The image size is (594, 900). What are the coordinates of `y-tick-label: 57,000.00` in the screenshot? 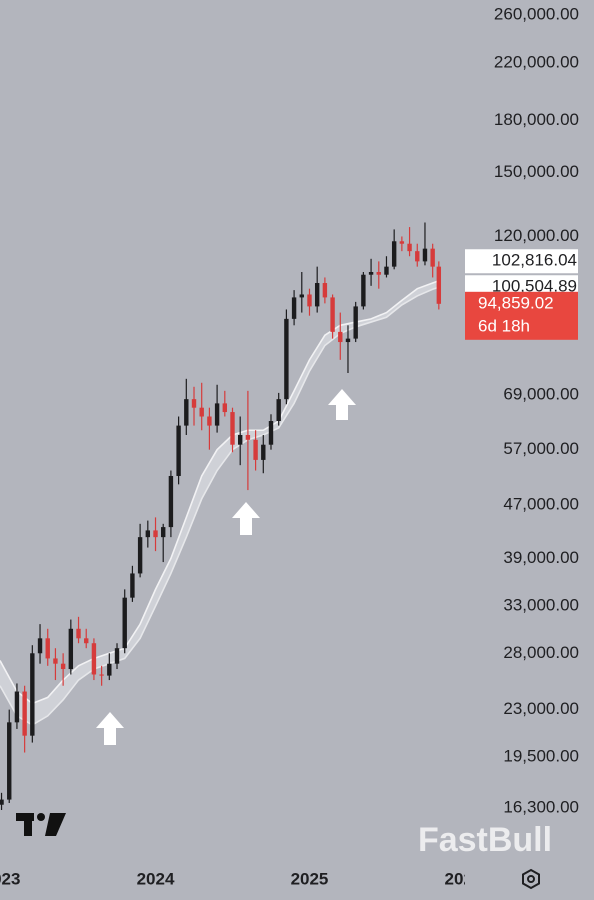 It's located at (541, 448).